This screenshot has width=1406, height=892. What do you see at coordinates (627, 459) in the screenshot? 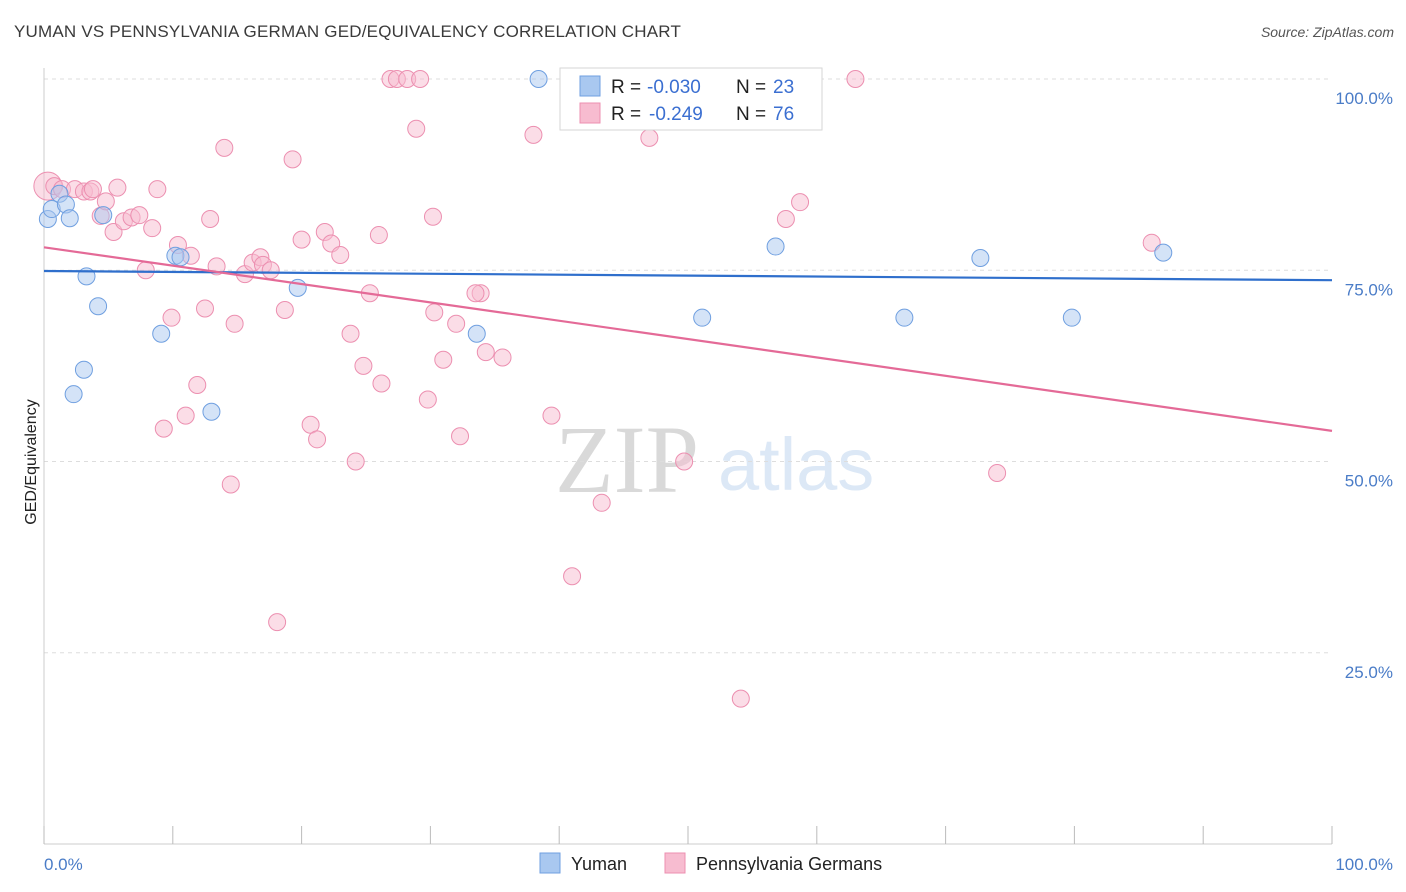
I see `watermark-zip: ZIP` at bounding box center [627, 459].